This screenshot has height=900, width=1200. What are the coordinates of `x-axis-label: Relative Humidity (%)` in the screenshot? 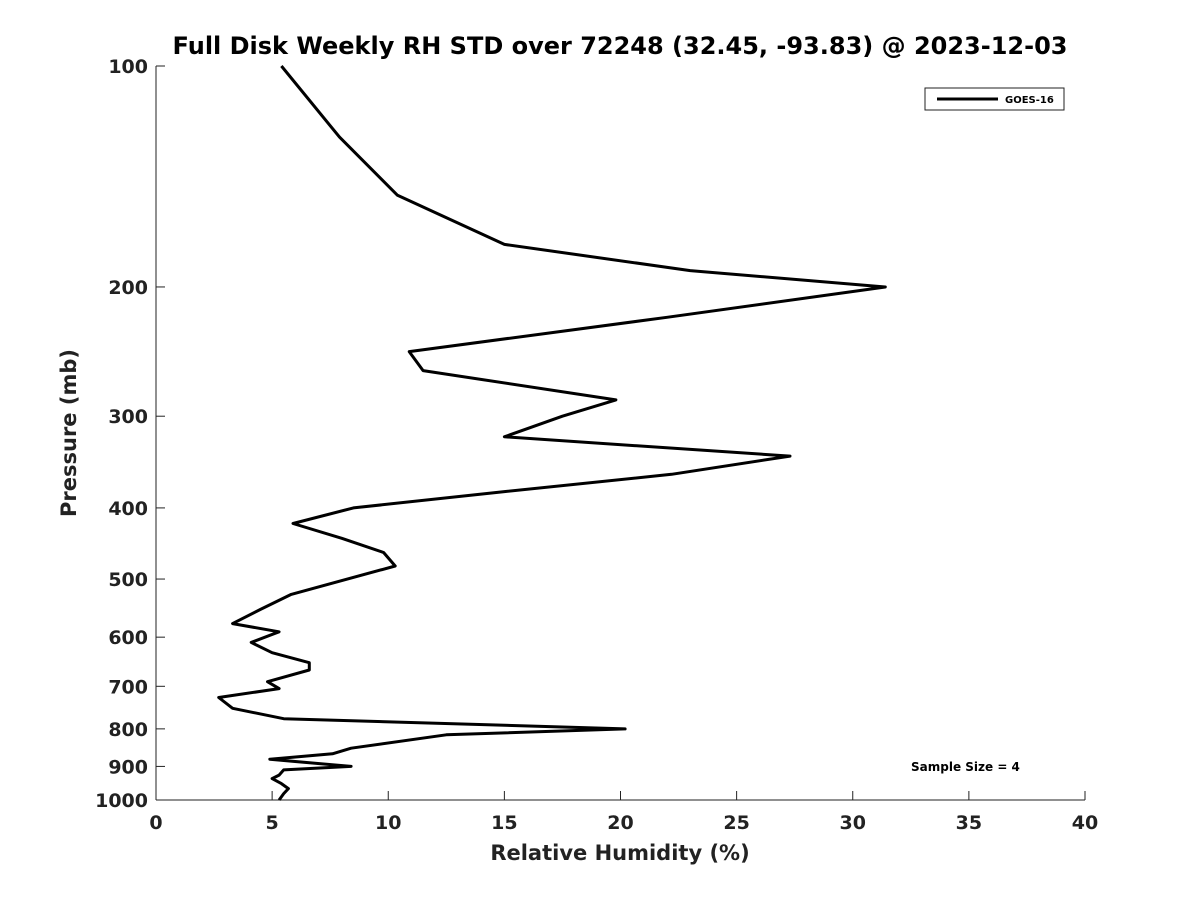 It's located at (619, 853).